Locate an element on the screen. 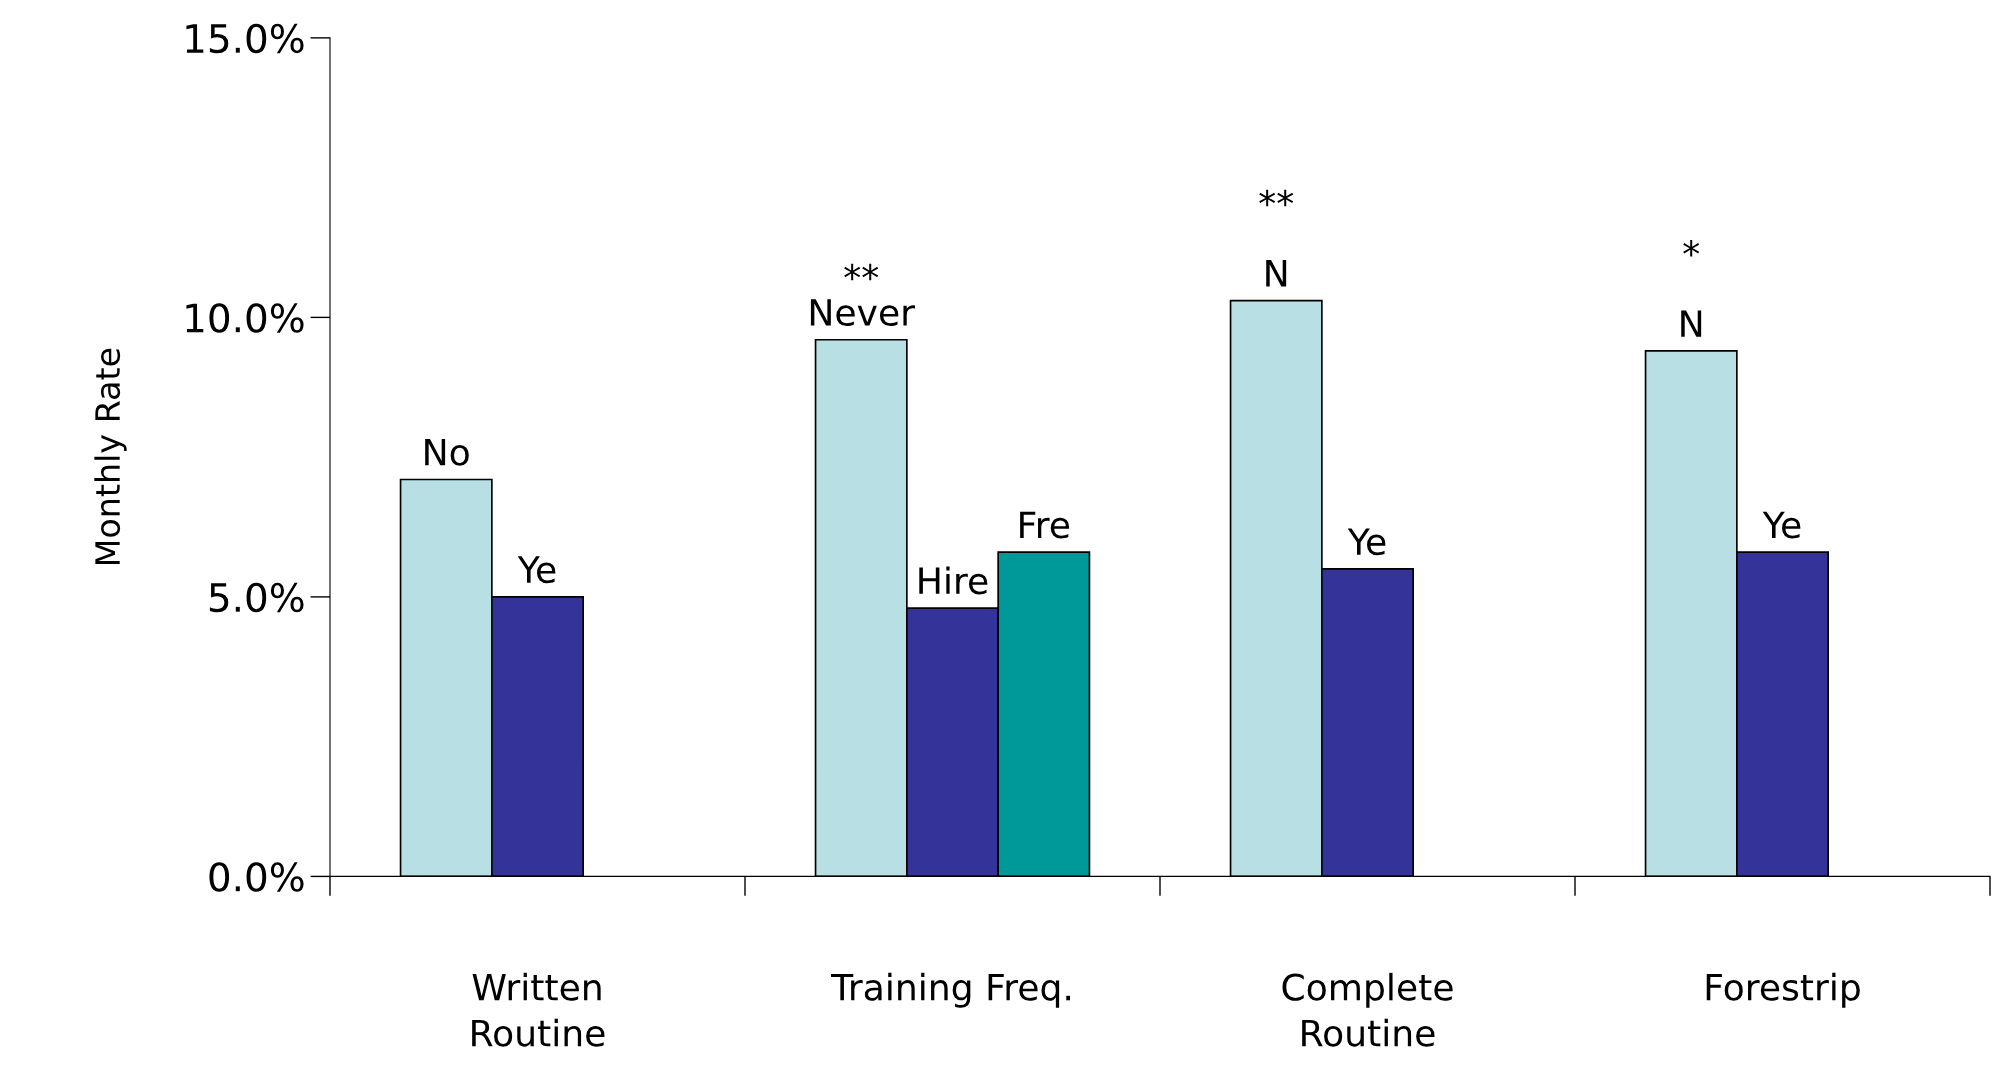 This screenshot has width=2000, height=1082. data-label: ** Never is located at coordinates (863, 295).